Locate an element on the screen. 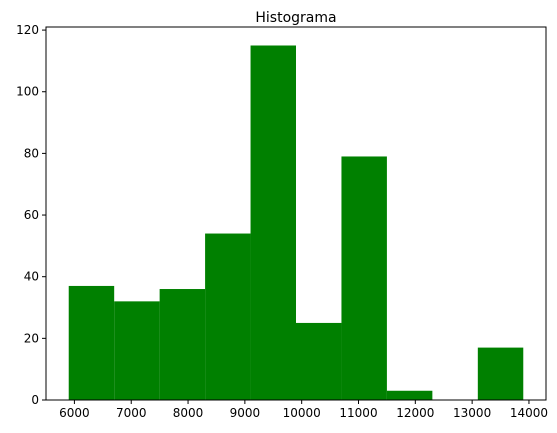 The height and width of the screenshot is (433, 557). x-tick-label: 7000 is located at coordinates (131, 413).